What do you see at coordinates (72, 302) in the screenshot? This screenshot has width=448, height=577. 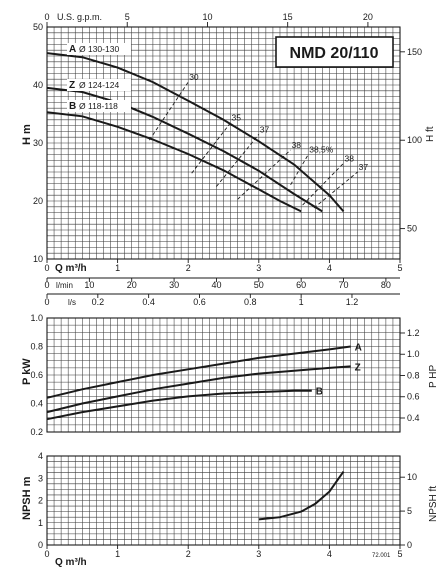 I see `l-s-axis-label: l/s` at bounding box center [72, 302].